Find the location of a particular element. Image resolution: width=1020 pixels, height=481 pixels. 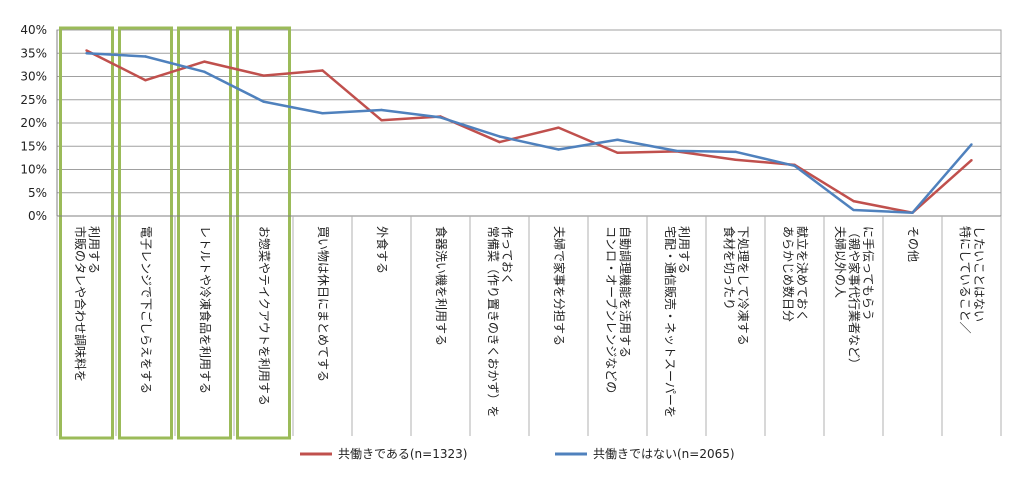

y-tick-label: 20% is located at coordinates (33, 123).